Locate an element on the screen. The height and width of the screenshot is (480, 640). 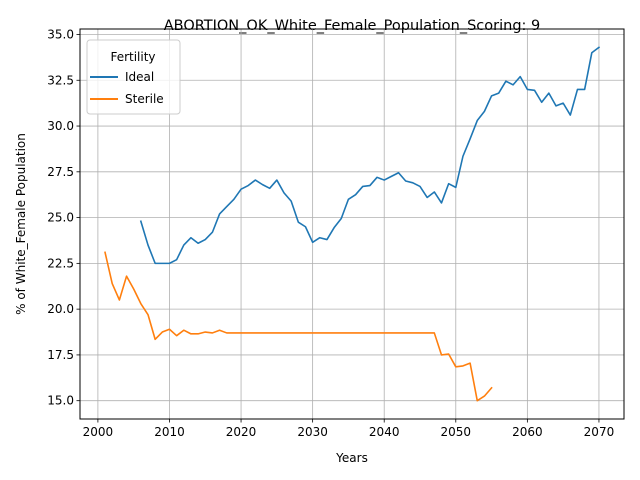
legend-label-sterile: Sterile is located at coordinates (144, 99).